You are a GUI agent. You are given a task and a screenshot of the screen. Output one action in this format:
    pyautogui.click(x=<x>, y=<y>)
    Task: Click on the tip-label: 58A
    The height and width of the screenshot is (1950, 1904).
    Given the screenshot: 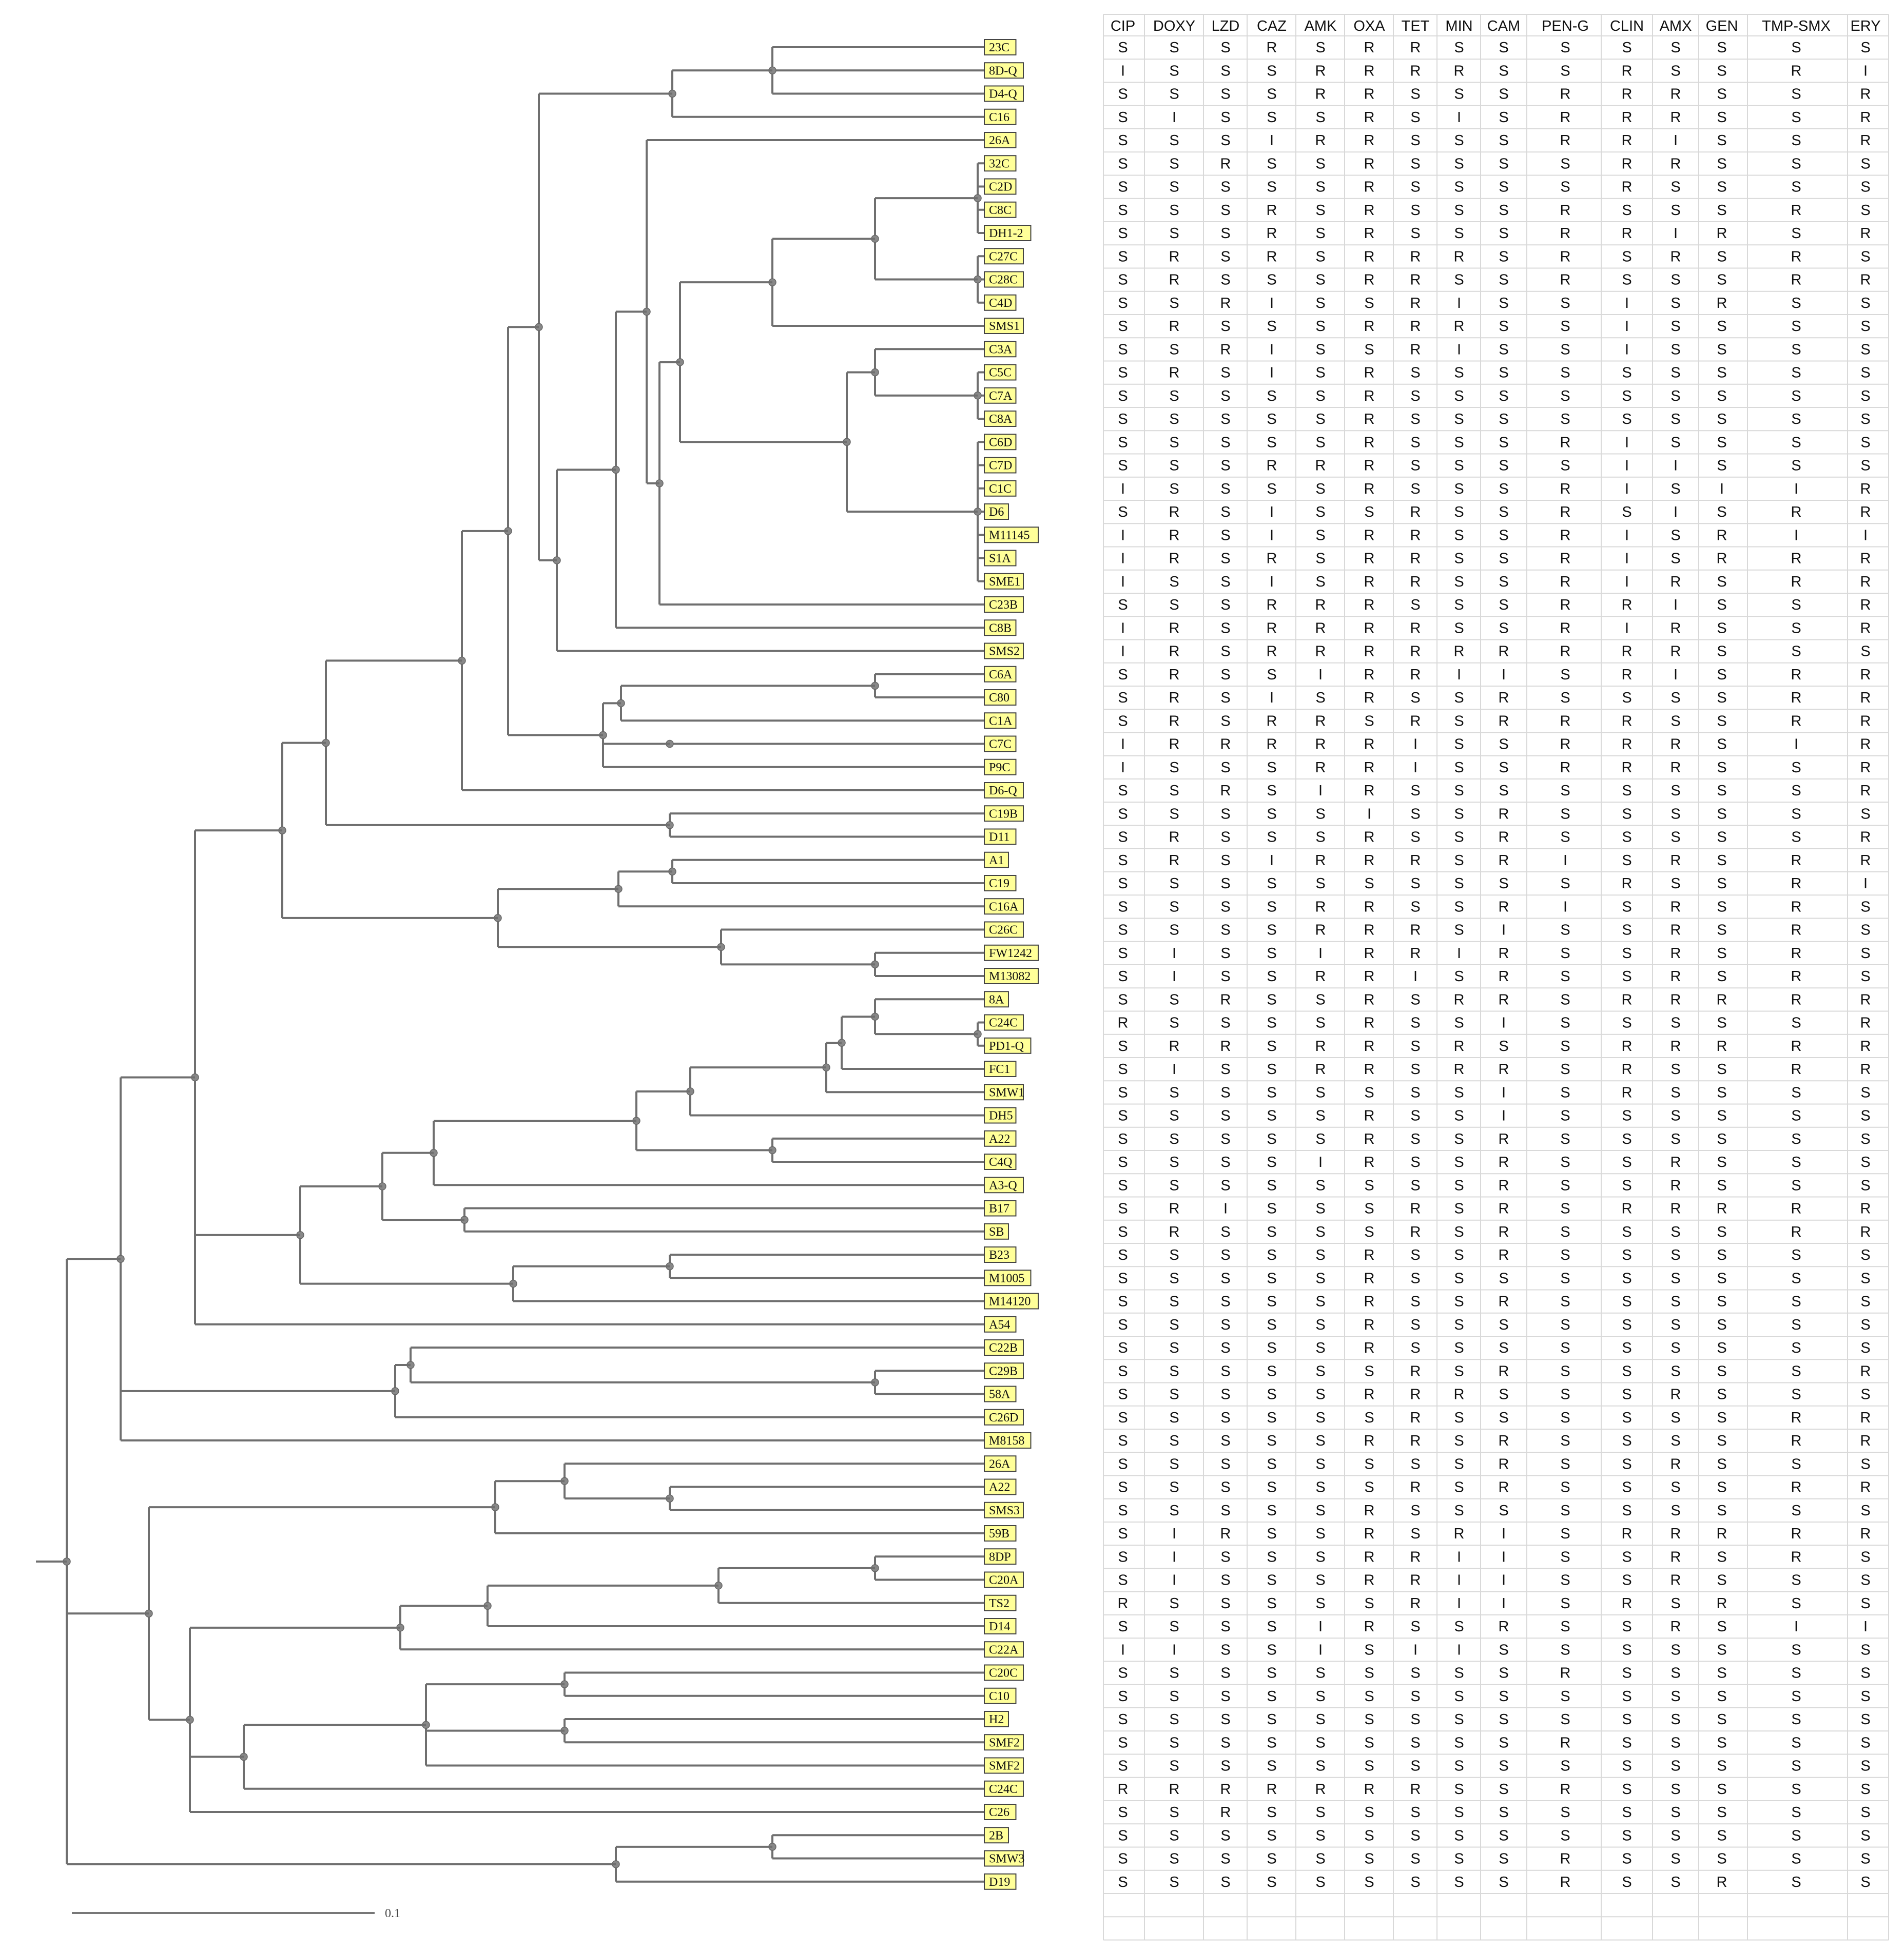 What is the action you would take?
    pyautogui.click(x=1000, y=1394)
    